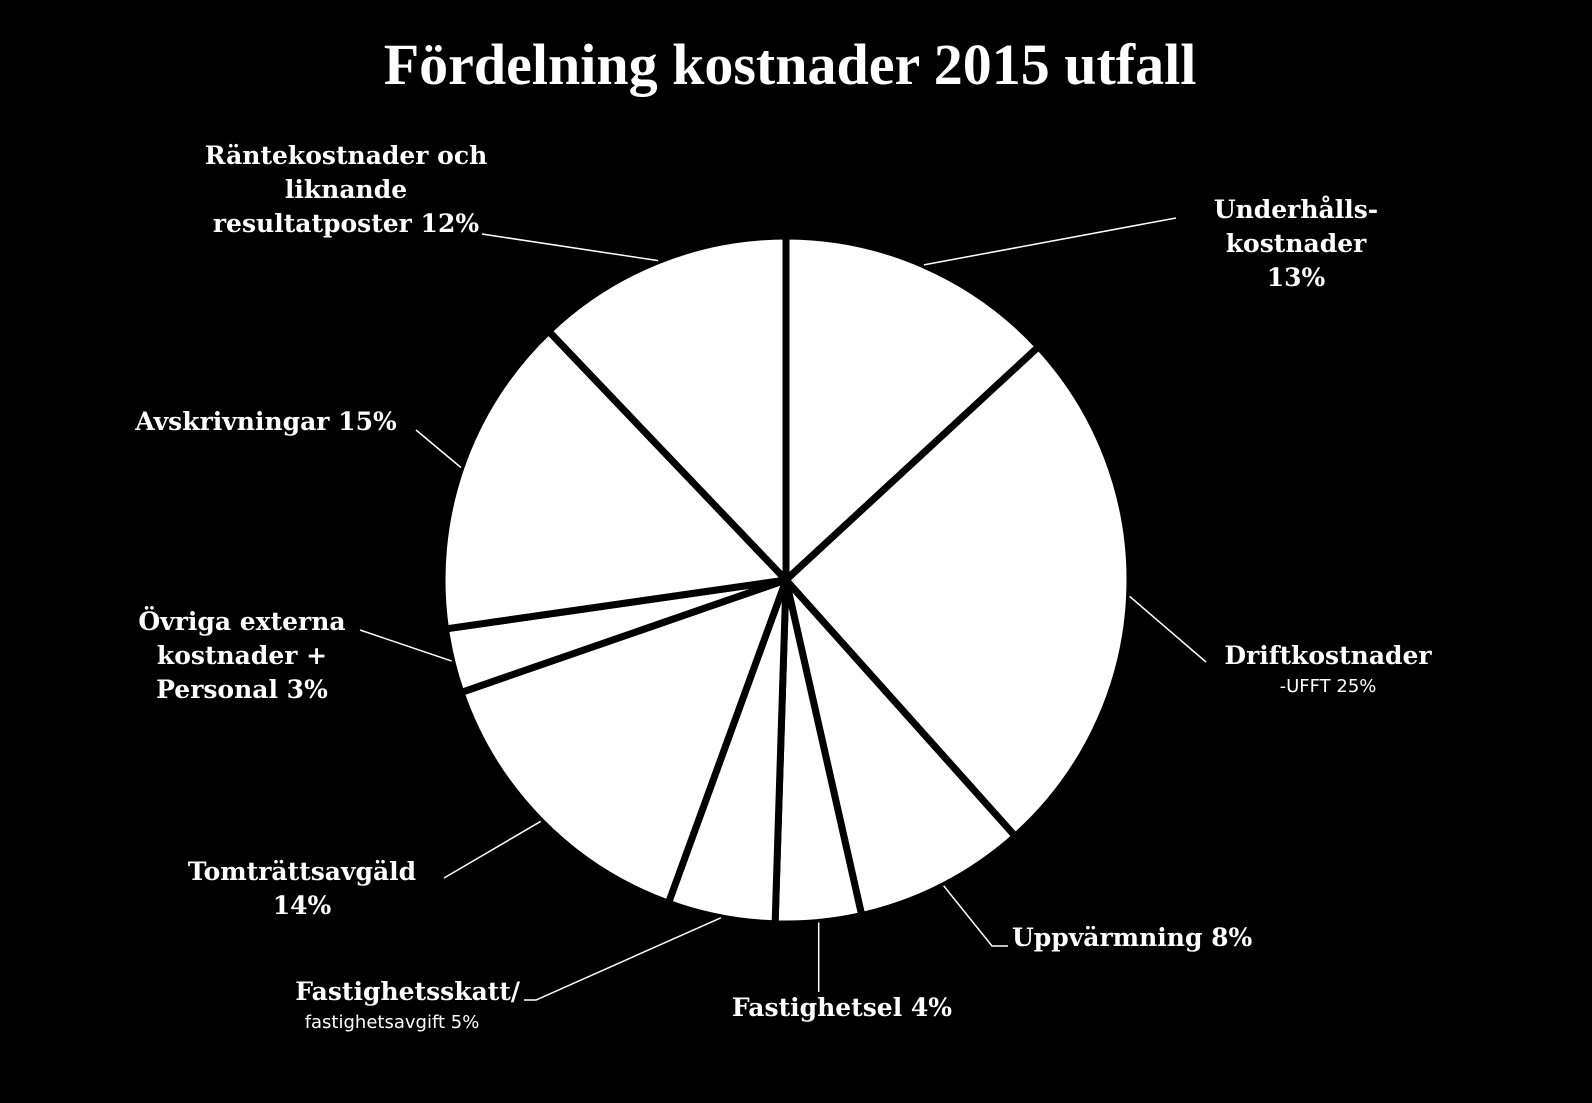  I want to click on slice-label: Avskrivningar 15%, so click(265, 421).